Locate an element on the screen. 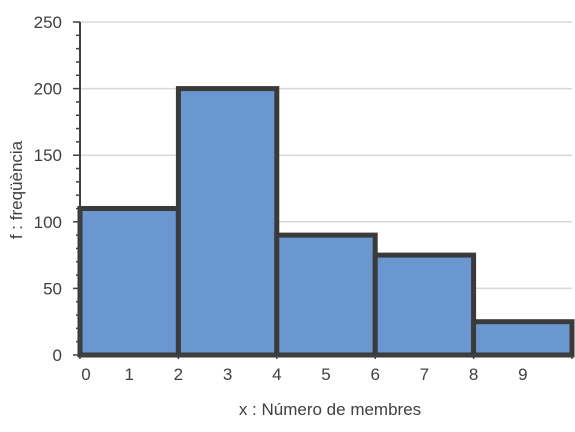 The height and width of the screenshot is (432, 575). x-axis: 0 1 2 3 4 5 6 7 8 9 is located at coordinates (326, 369).